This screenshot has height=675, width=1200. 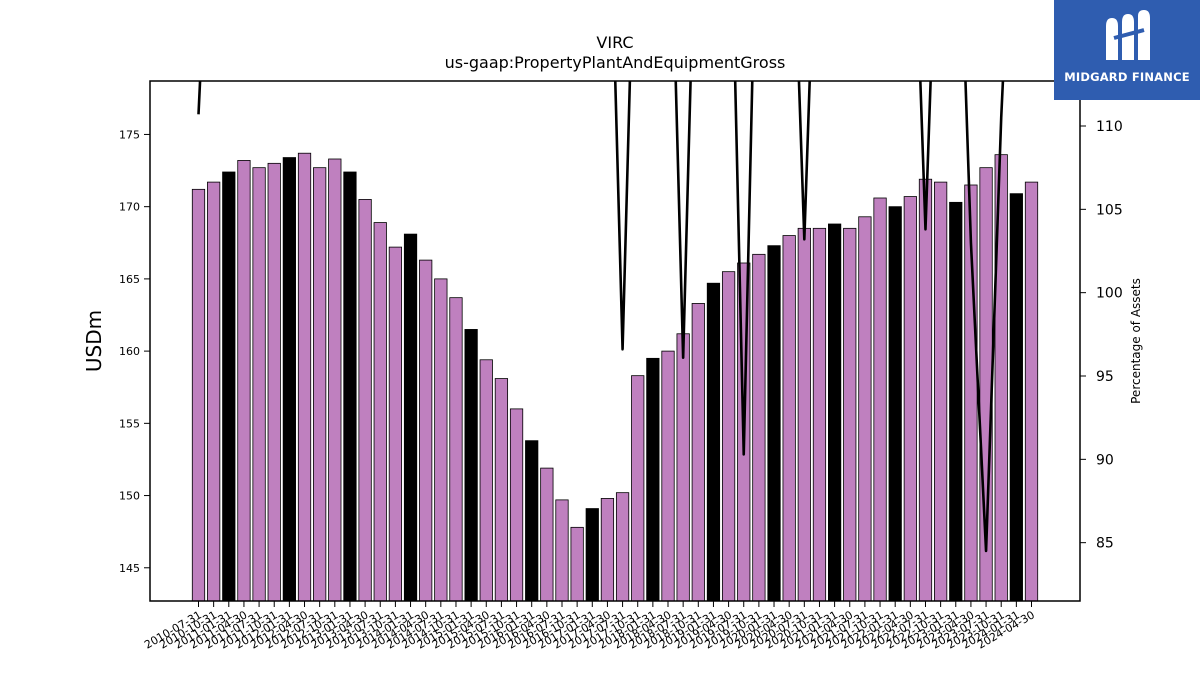 I want to click on midgard-finance-logo: MIDGARD FINANCE, so click(x=1127, y=50).